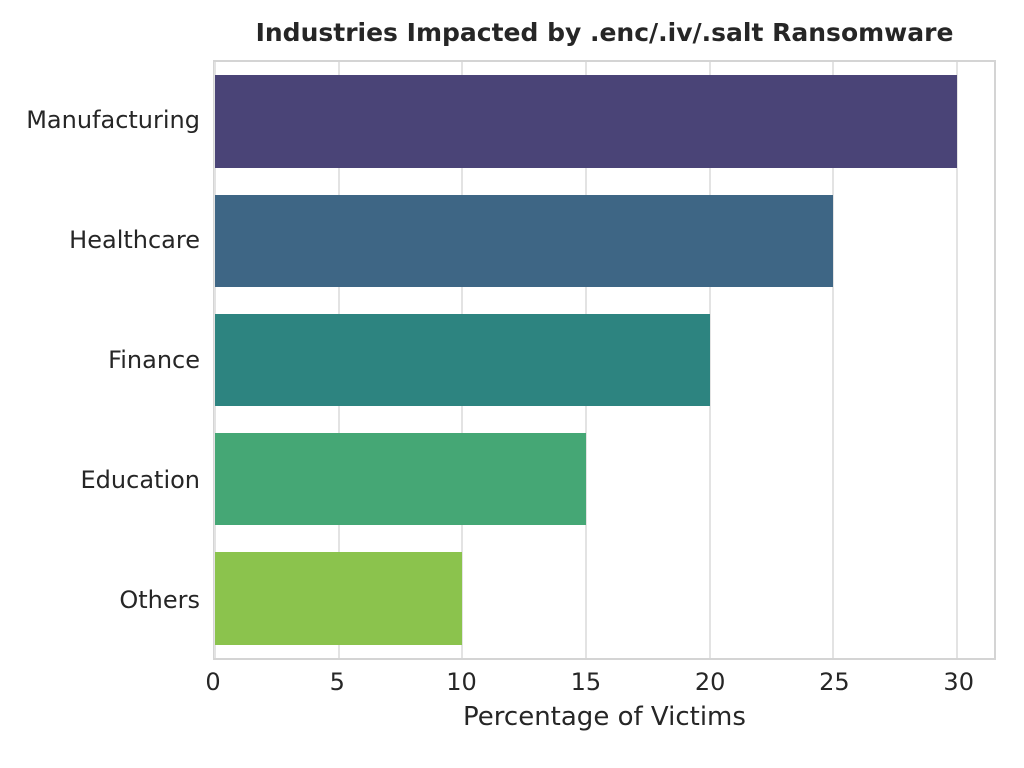 Image resolution: width=1024 pixels, height=768 pixels. What do you see at coordinates (339, 598) in the screenshot?
I see `bar-others` at bounding box center [339, 598].